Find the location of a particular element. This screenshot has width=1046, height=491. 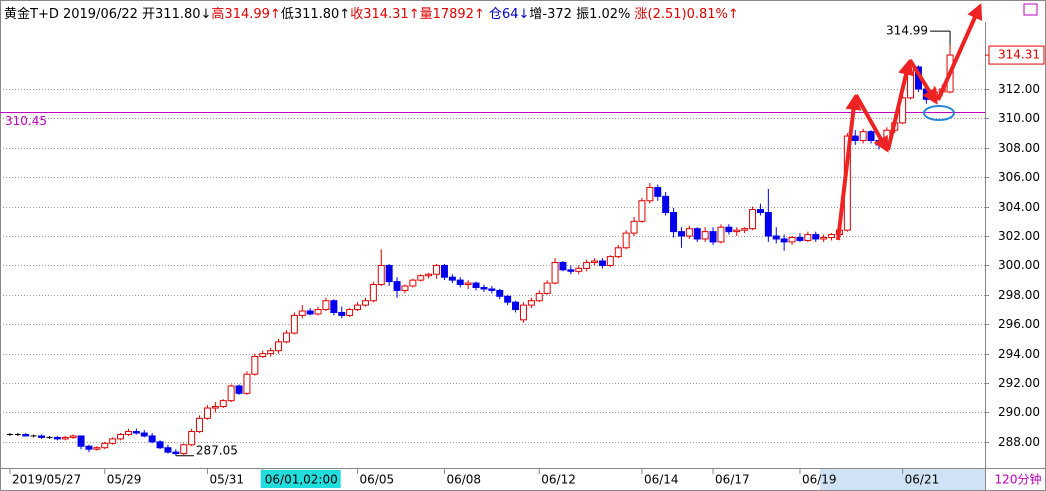

reference-label: 310.45 is located at coordinates (26, 121).